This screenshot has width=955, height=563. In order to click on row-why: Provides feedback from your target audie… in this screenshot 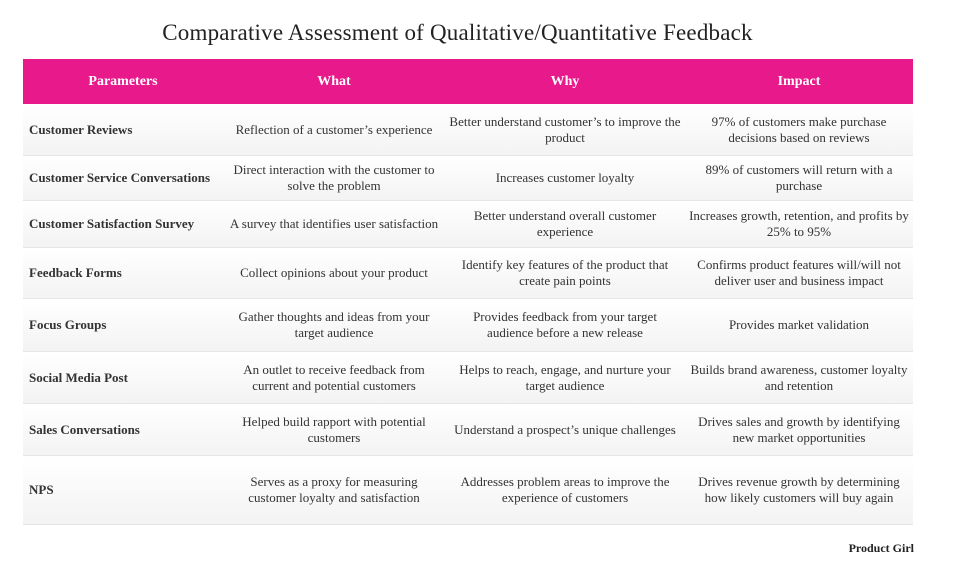, I will do `click(565, 324)`.